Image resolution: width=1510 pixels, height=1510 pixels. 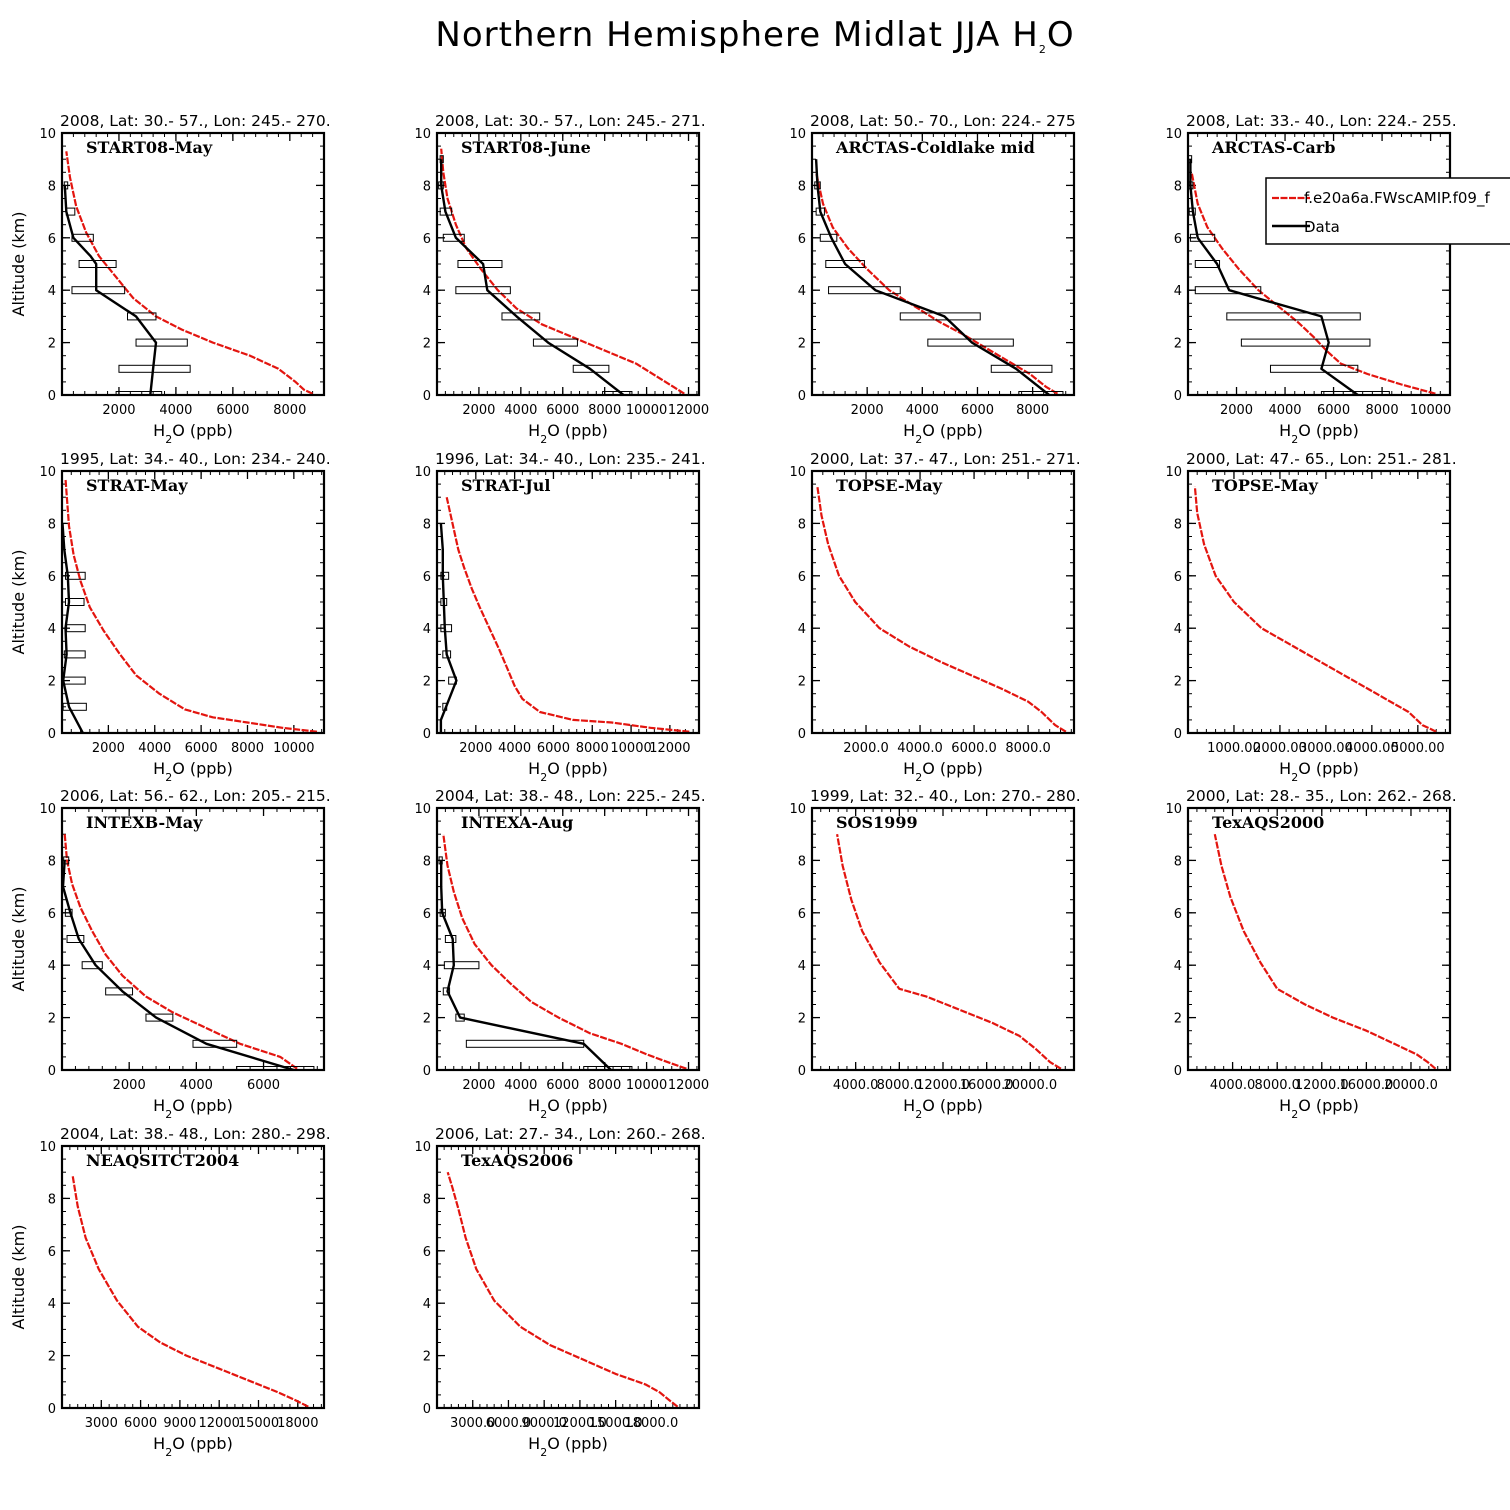 I want to click on panel-header: 1999, Lat: 32.- 40., Lon: 270.- 280., so click(x=945, y=796).